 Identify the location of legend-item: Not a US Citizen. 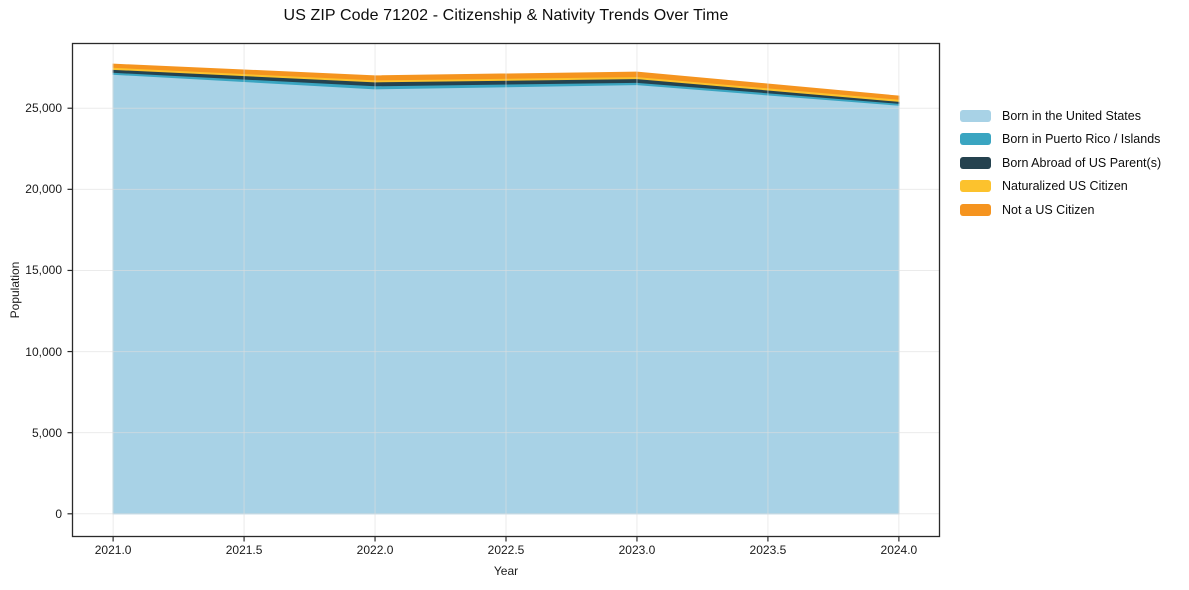
(1060, 210).